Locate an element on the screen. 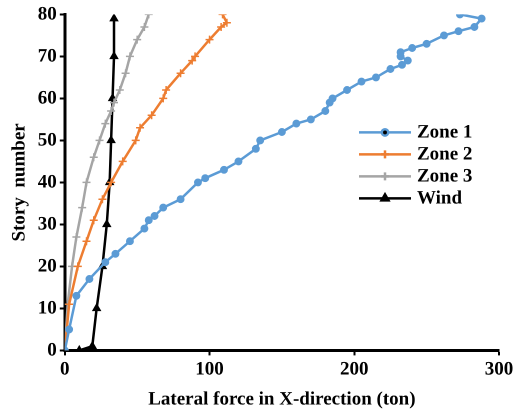 The height and width of the screenshot is (419, 521). y-axis-title: Story number is located at coordinates (19, 182).